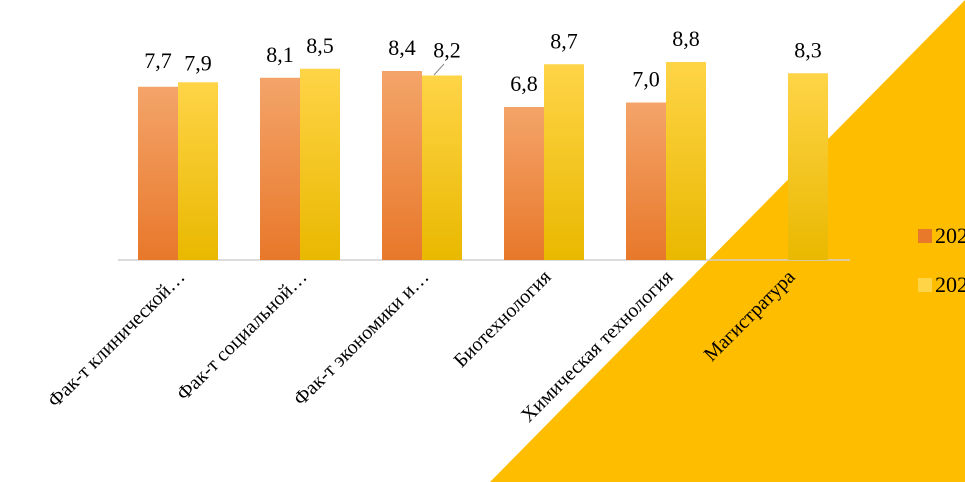 Image resolution: width=965 pixels, height=482 pixels. What do you see at coordinates (524, 83) in the screenshot?
I see `data-label-2025-3: 6,8` at bounding box center [524, 83].